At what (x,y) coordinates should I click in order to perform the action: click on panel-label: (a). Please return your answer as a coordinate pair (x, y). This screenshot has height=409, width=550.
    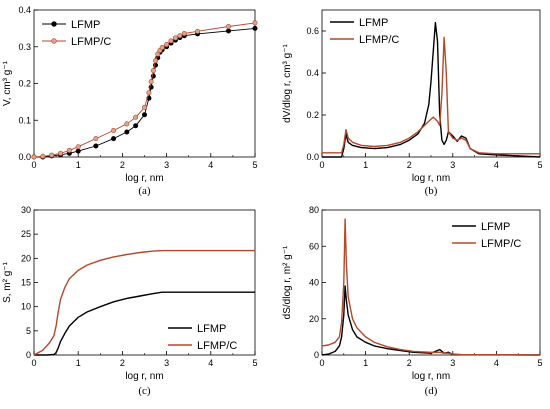
    Looking at the image, I should click on (144, 191).